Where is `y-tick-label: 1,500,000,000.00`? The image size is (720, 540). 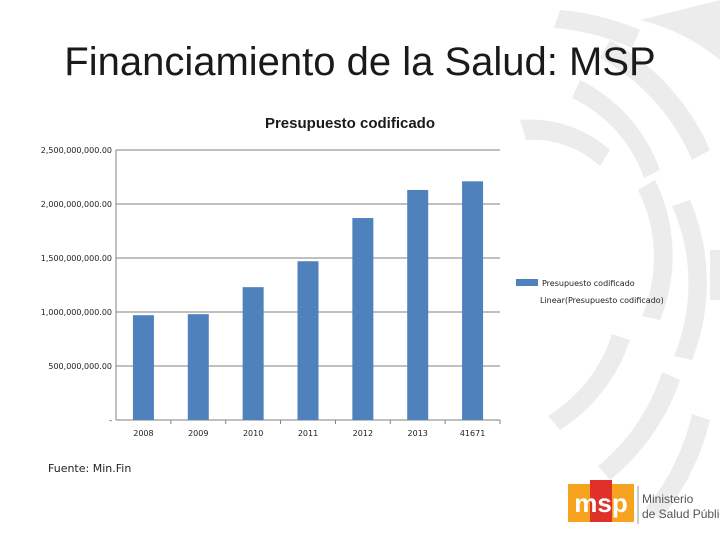 y-tick-label: 1,500,000,000.00 is located at coordinates (76, 258).